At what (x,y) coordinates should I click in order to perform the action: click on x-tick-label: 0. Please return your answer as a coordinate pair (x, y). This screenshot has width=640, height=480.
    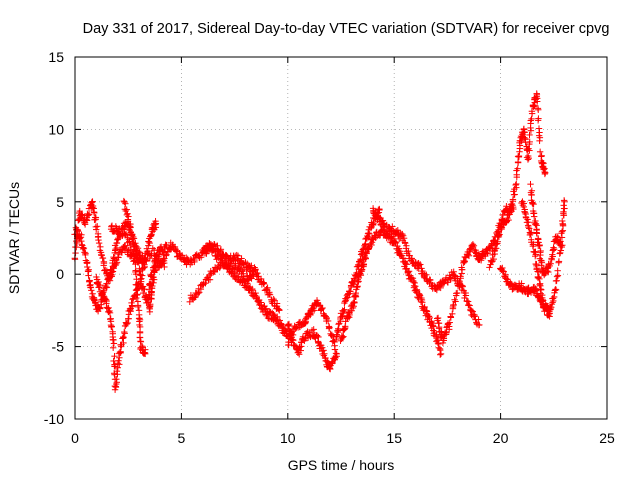
    Looking at the image, I should click on (75, 438).